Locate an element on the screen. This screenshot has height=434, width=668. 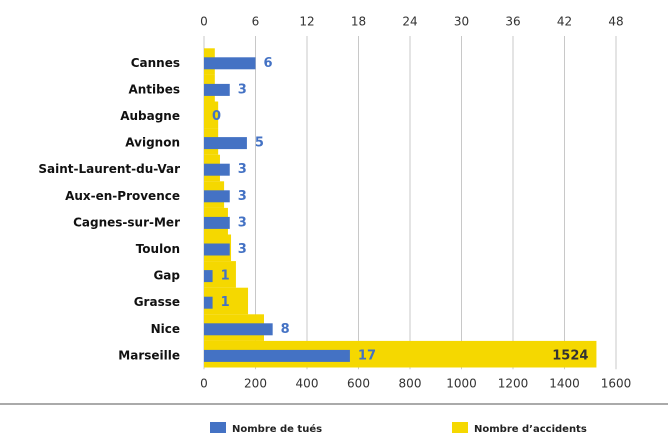
x2-tick-label: 36 is located at coordinates (512, 22).